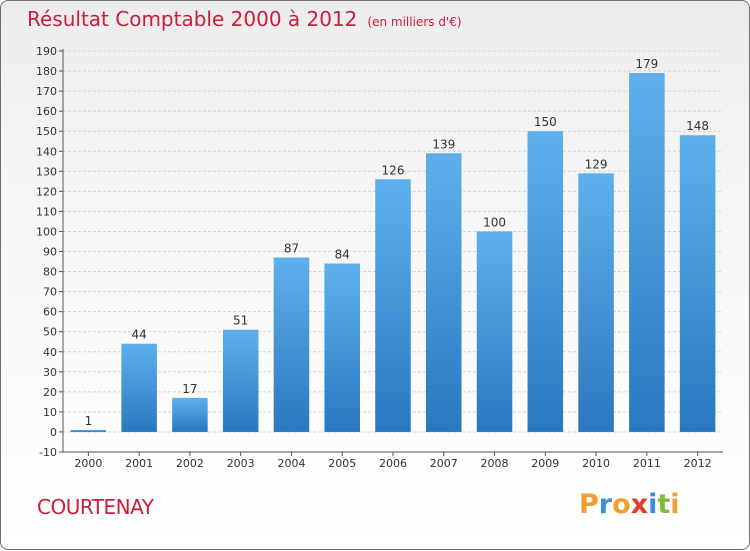 Image resolution: width=750 pixels, height=551 pixels. Describe the element at coordinates (494, 222) in the screenshot. I see `data-label: 100` at that location.